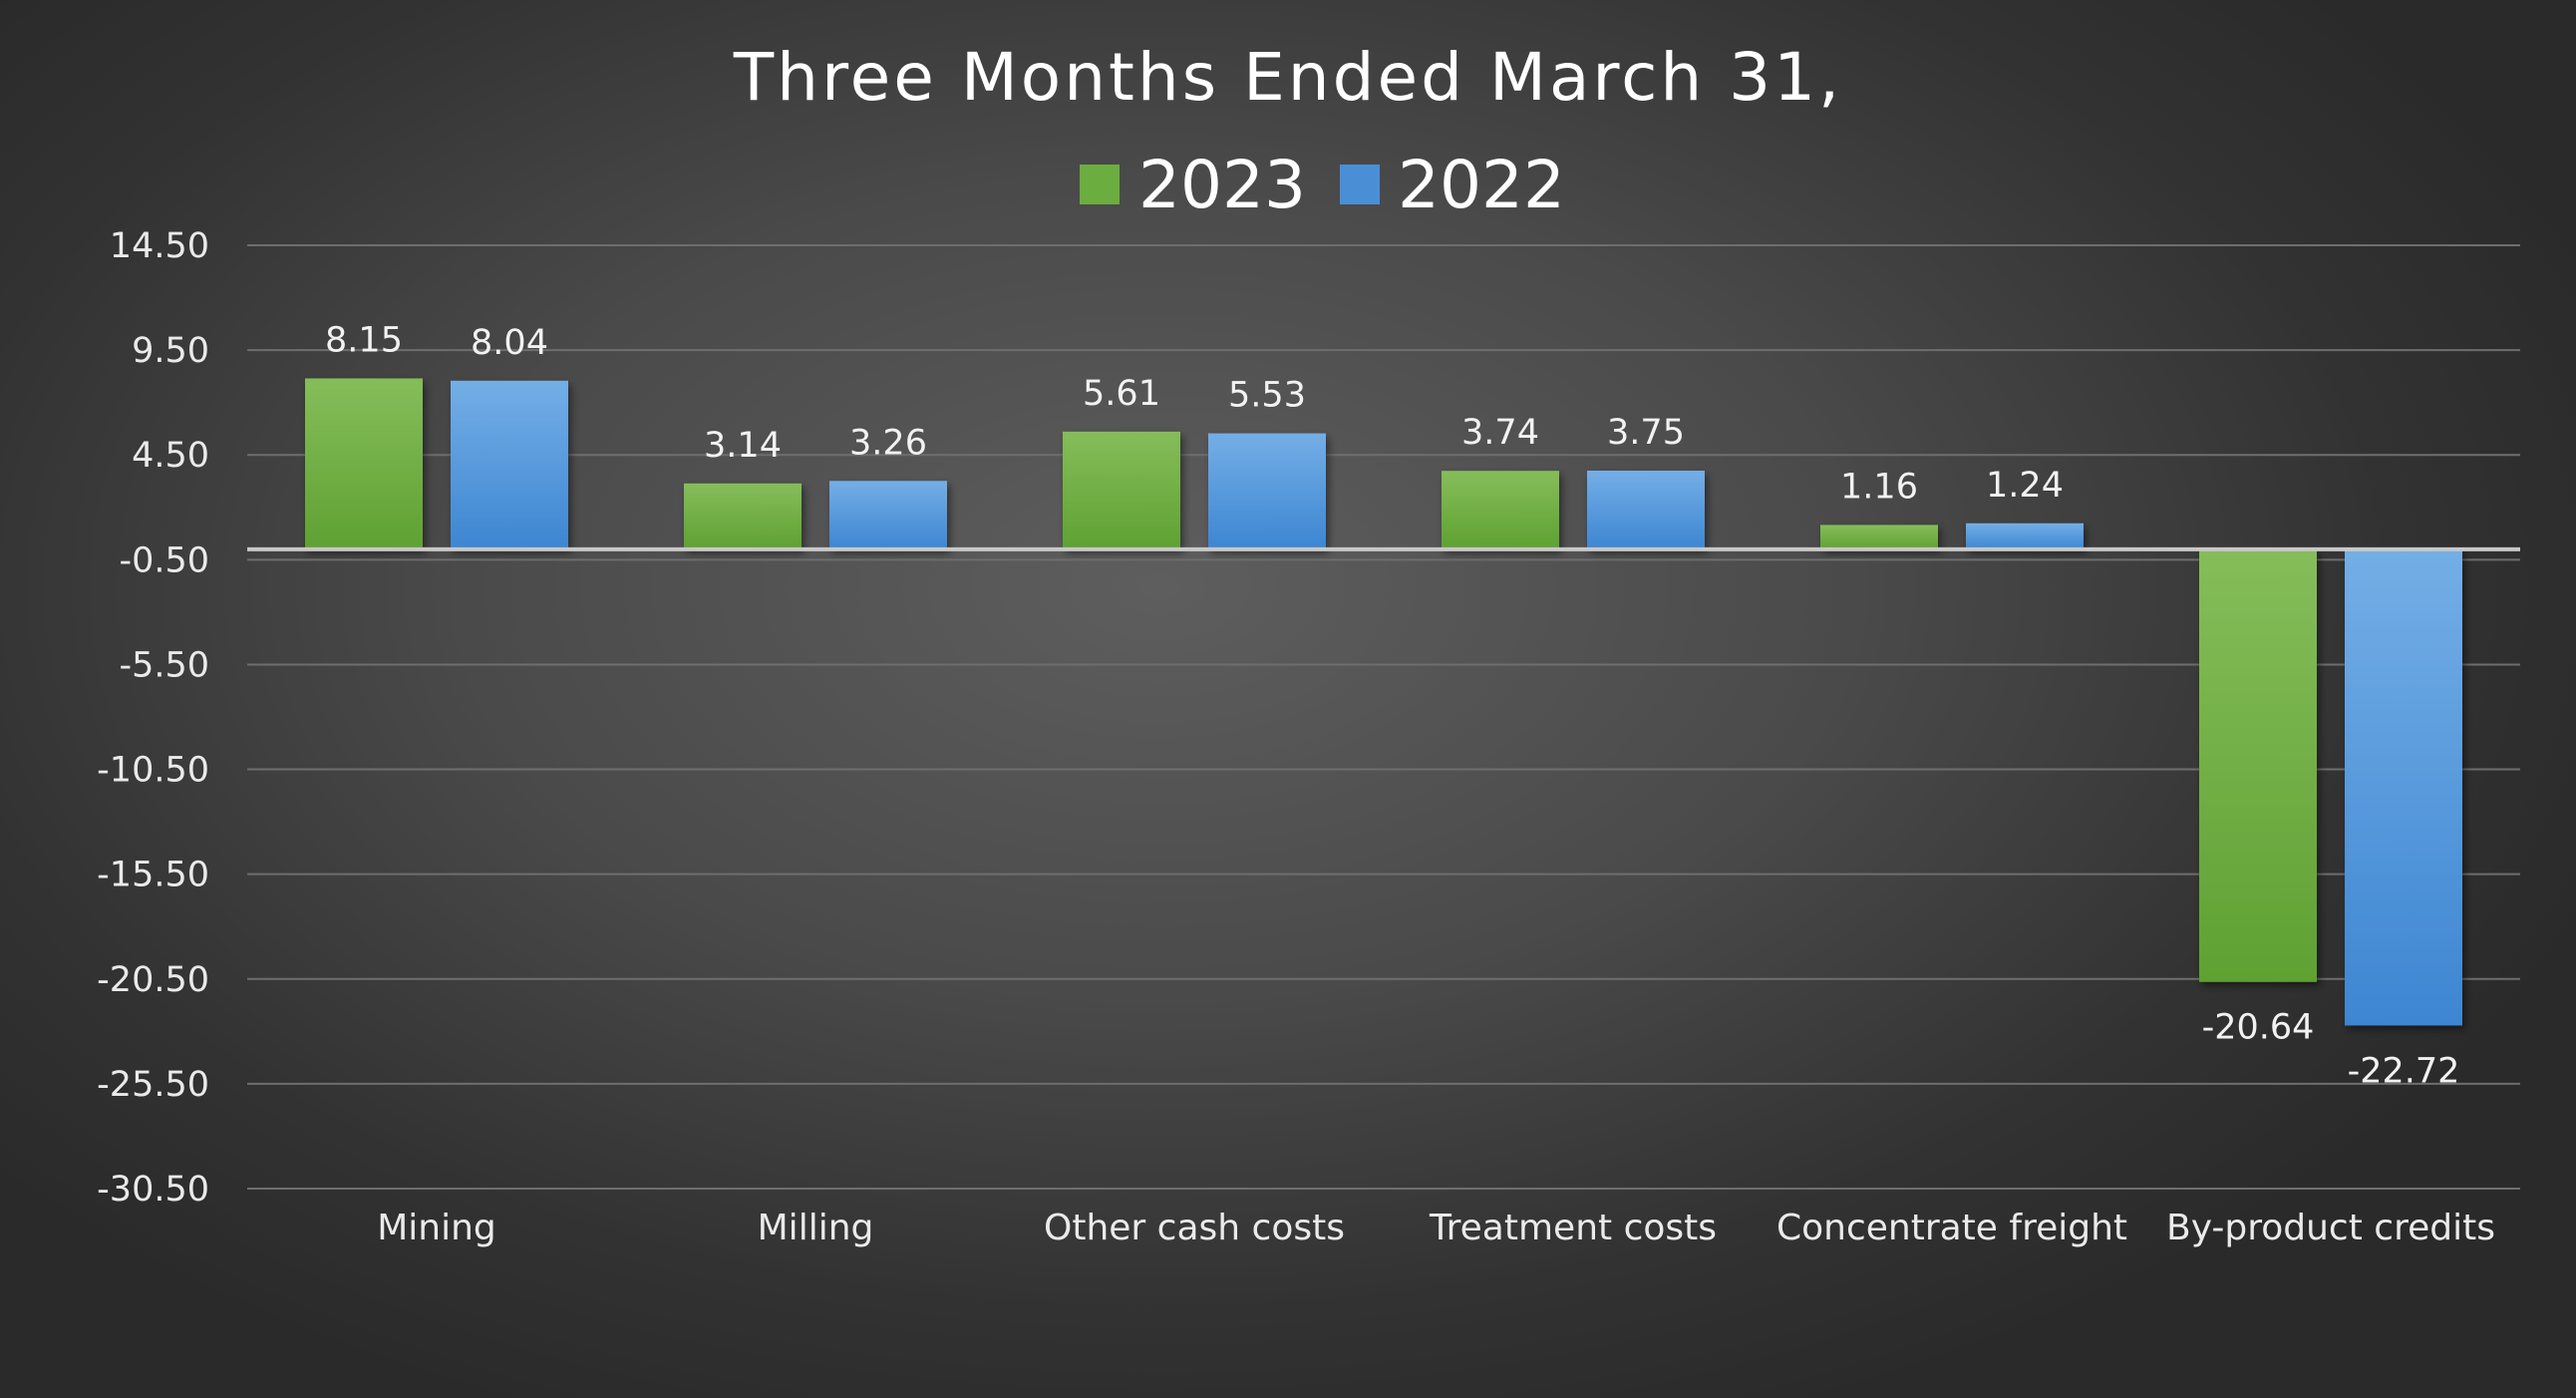 The image size is (2576, 1398). What do you see at coordinates (1646, 509) in the screenshot?
I see `bar-2022-treatment-costs` at bounding box center [1646, 509].